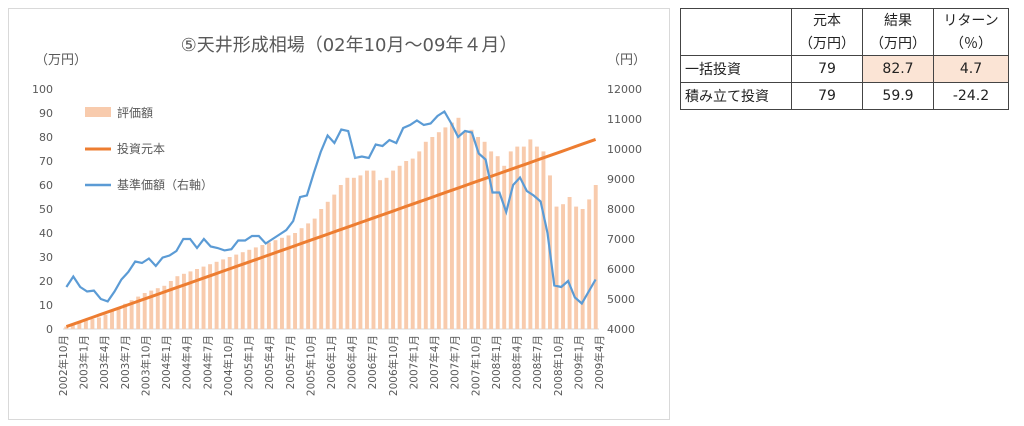  What do you see at coordinates (46, 281) in the screenshot?
I see `left-axis-tick: 20` at bounding box center [46, 281].